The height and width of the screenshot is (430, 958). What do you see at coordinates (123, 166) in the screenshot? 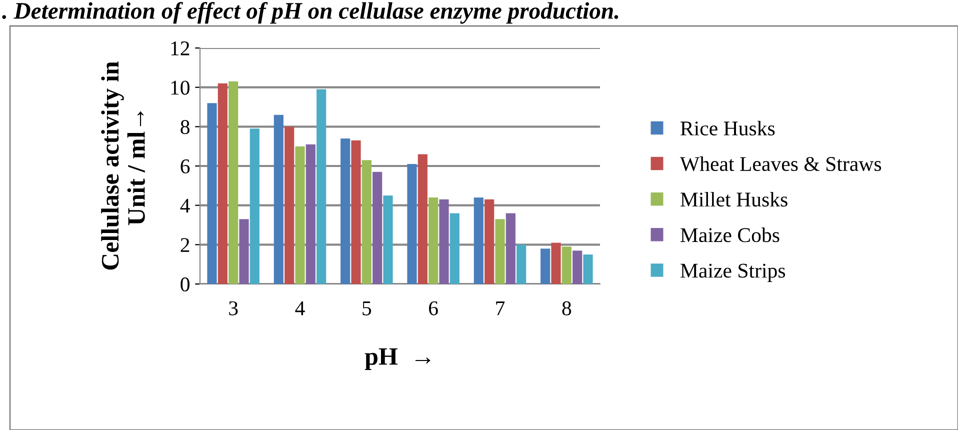
I see `y-axis-title: Cellulase activity in Unit / ml→` at bounding box center [123, 166].